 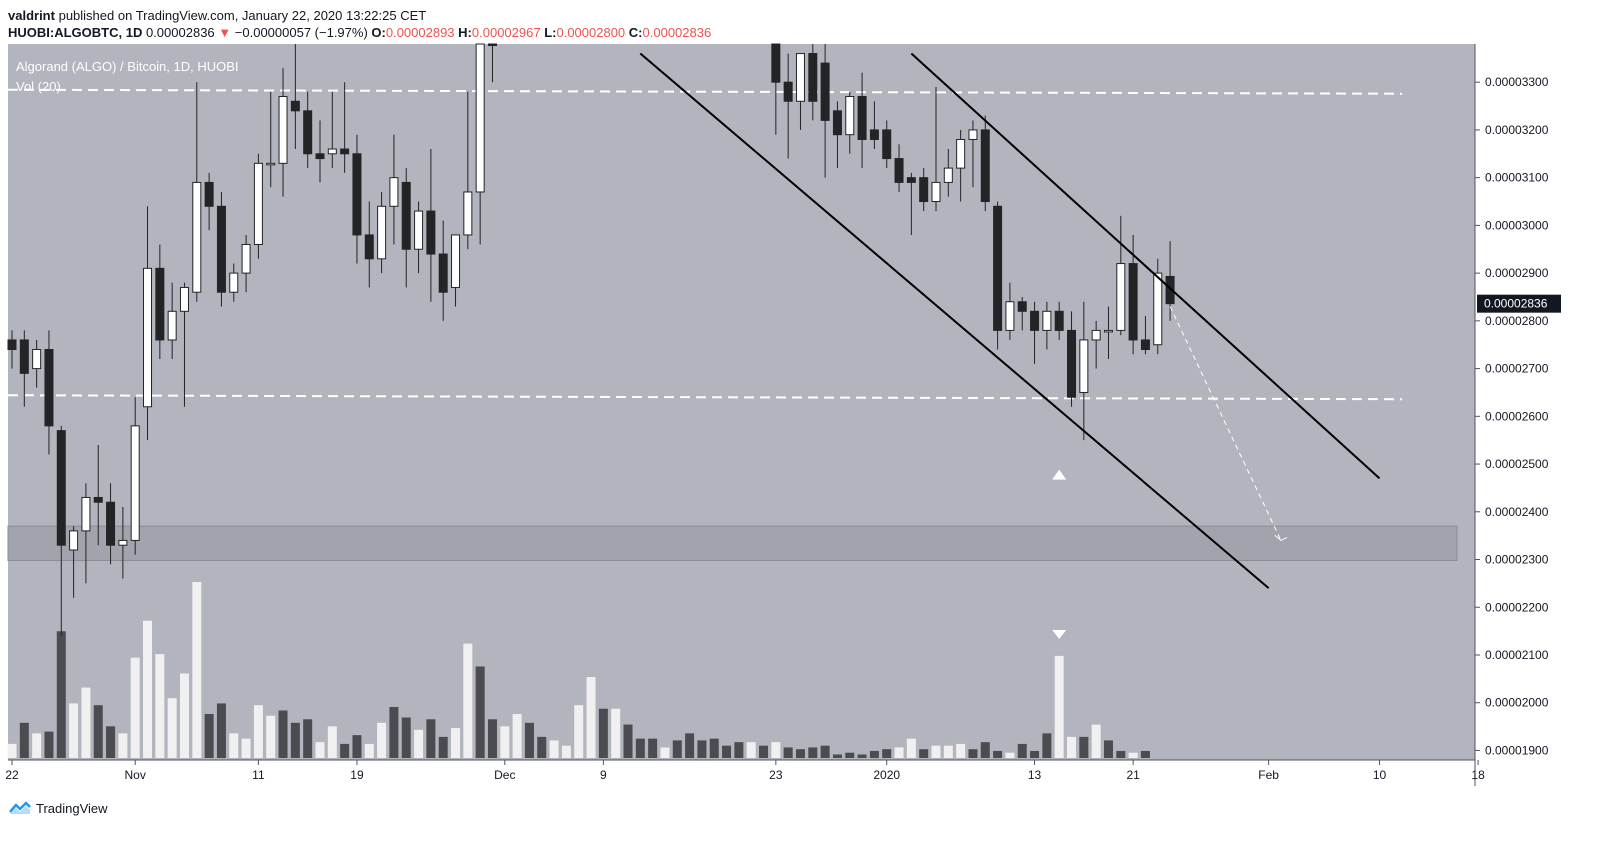 What do you see at coordinates (1145, 266) in the screenshot?
I see `channel-upper-line` at bounding box center [1145, 266].